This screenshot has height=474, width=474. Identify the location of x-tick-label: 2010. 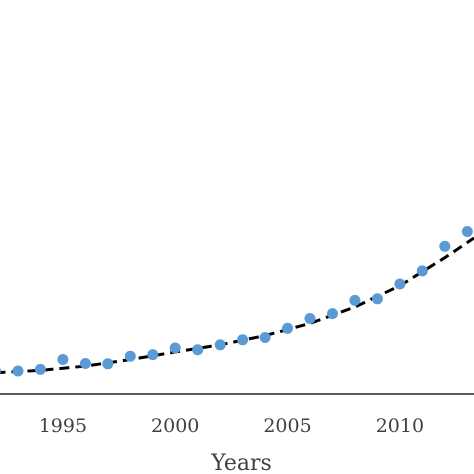
(400, 426).